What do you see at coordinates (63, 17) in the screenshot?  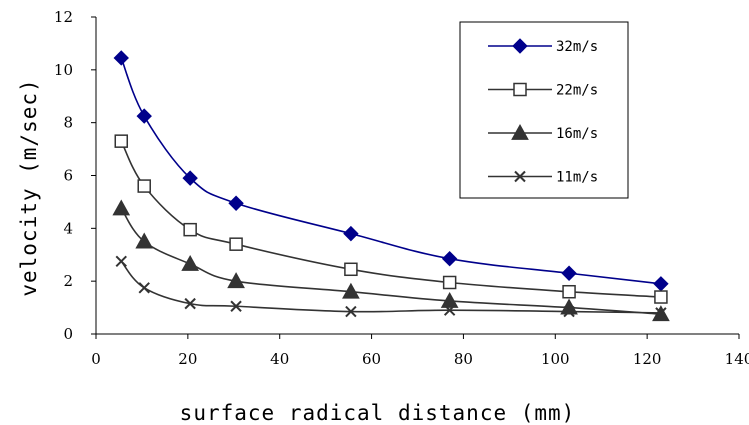 I see `y-tick-label: 12` at bounding box center [63, 17].